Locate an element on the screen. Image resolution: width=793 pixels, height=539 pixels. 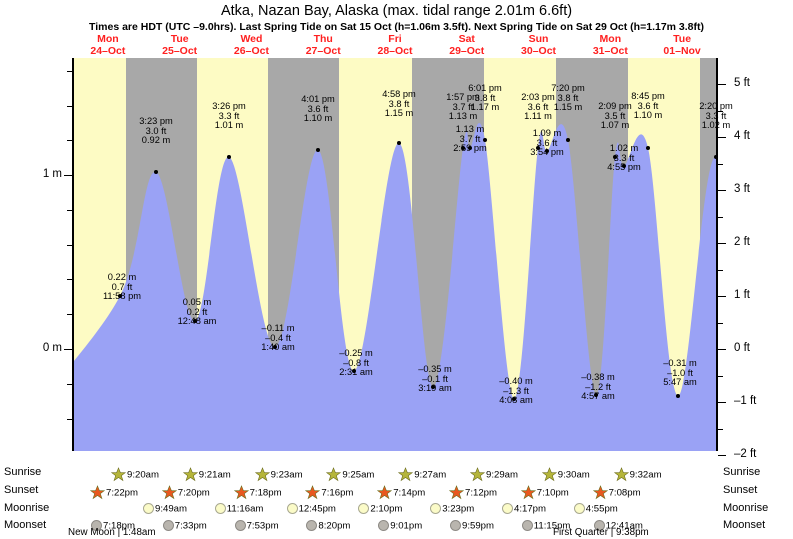
tide-label-line: 3.0 ft is located at coordinates (156, 130).